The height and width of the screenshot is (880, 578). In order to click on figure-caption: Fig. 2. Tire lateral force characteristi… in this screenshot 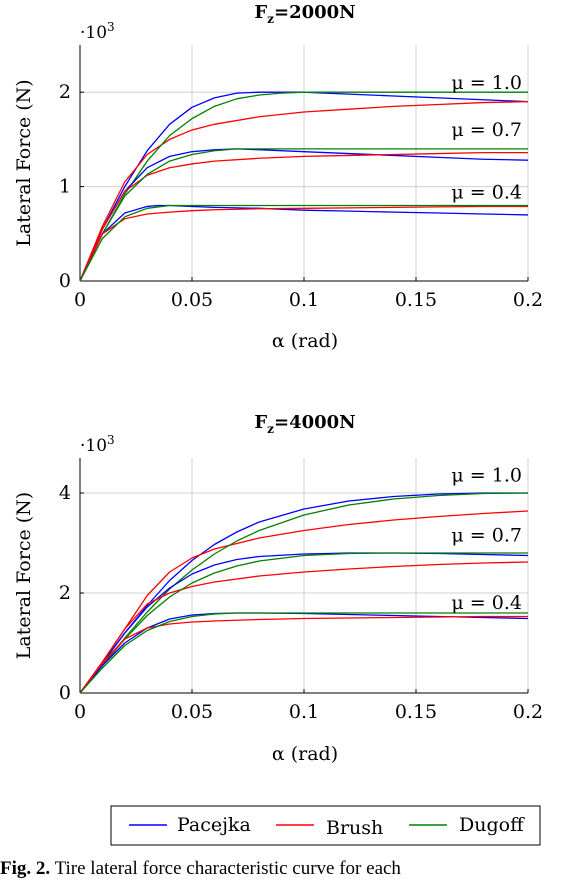, I will do `click(289, 869)`.